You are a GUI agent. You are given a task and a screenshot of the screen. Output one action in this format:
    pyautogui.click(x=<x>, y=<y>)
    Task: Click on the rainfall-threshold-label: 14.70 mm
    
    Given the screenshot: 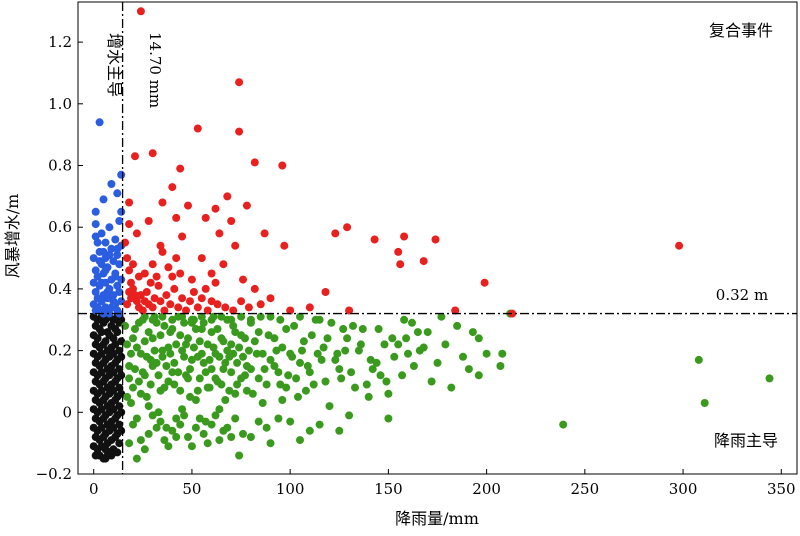 What is the action you would take?
    pyautogui.click(x=155, y=70)
    